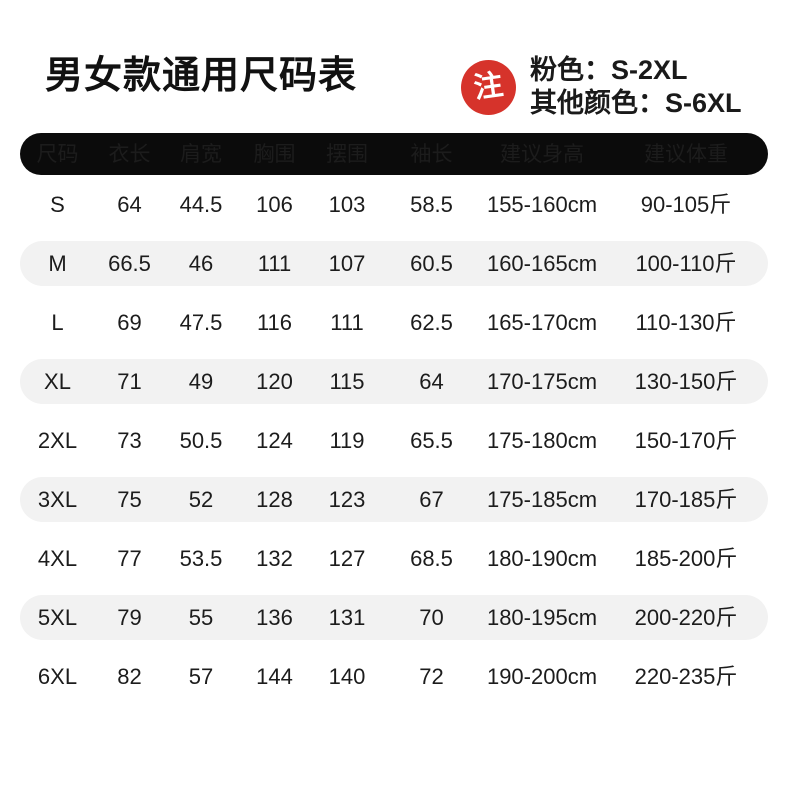 This screenshot has height=787, width=790. I want to click on table-cell: 100-110斤, so click(686, 263).